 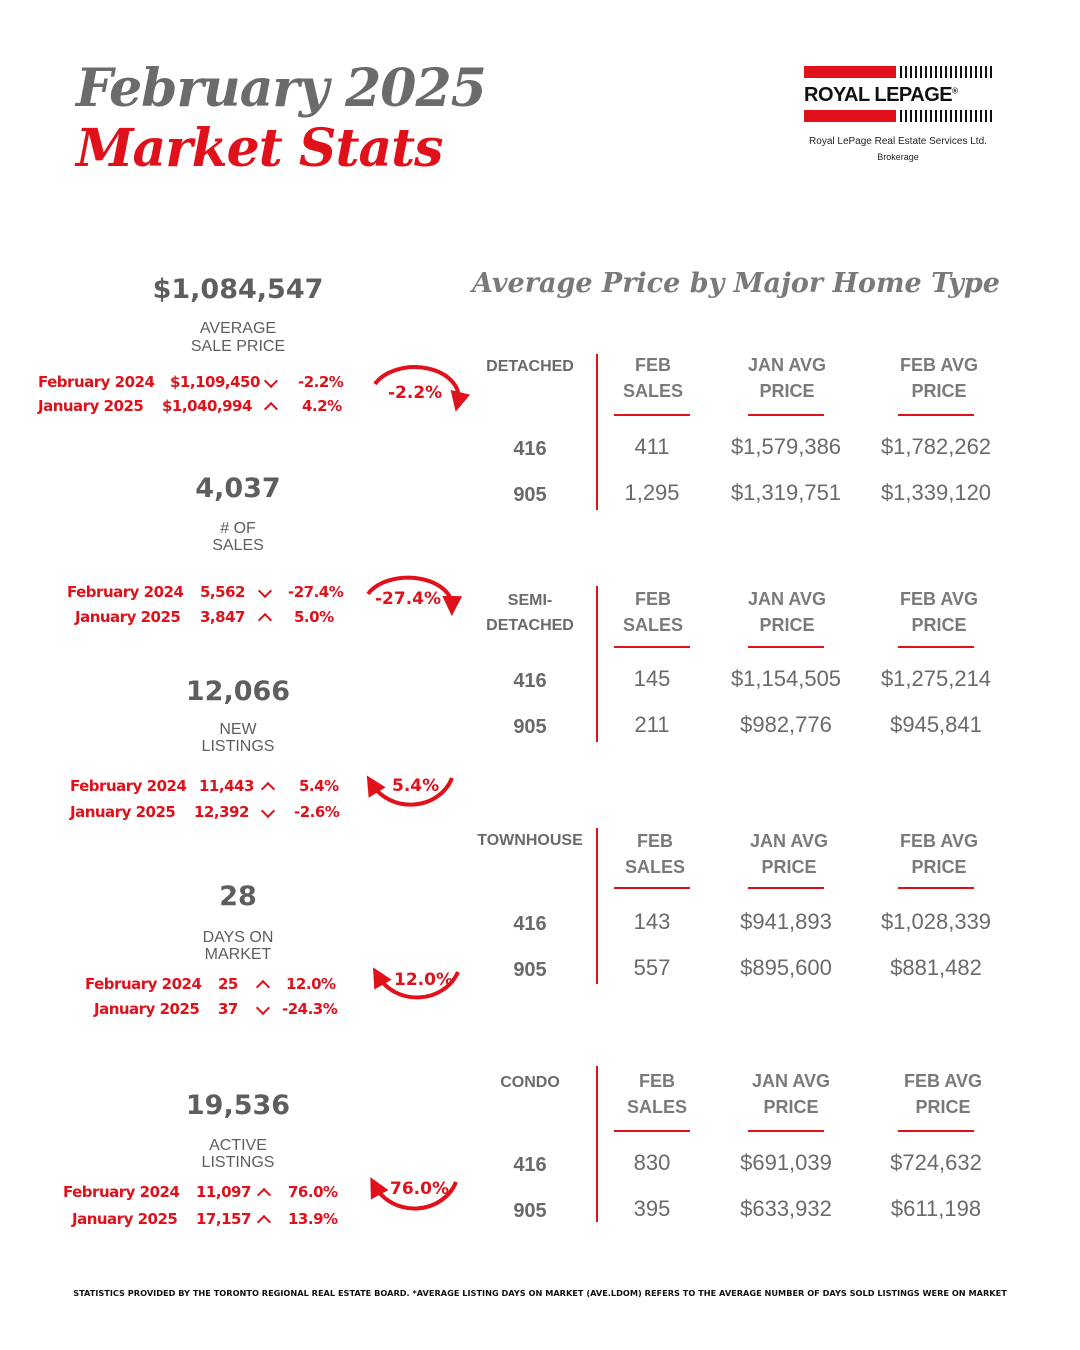 What do you see at coordinates (238, 691) in the screenshot?
I see `stat-new-listings-value: 12,066` at bounding box center [238, 691].